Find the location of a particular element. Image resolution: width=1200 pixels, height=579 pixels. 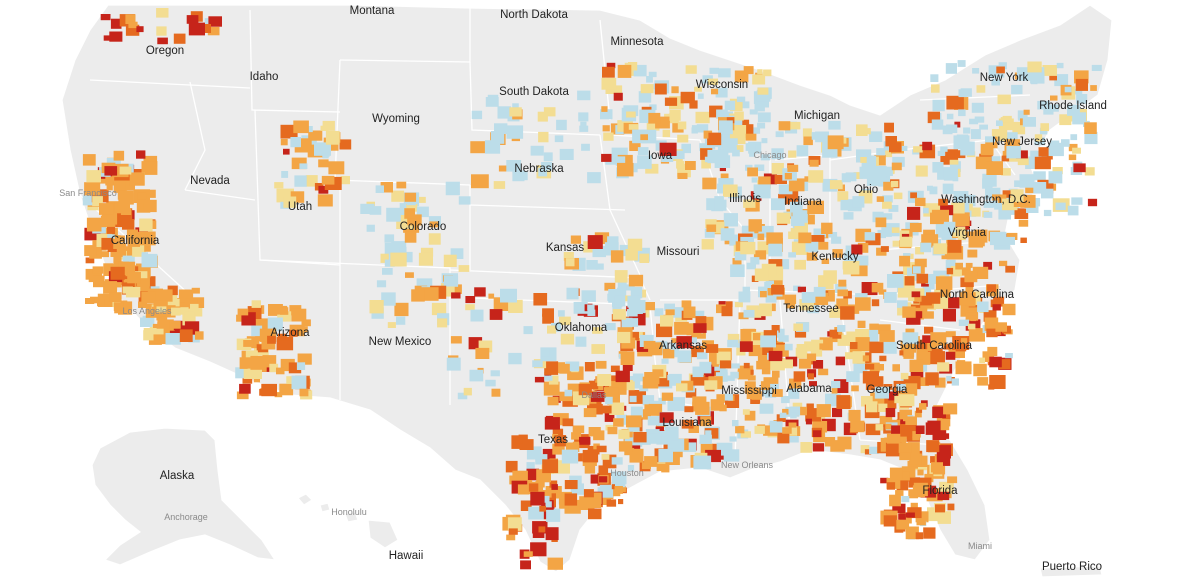

state-label-ohio: Ohio is located at coordinates (866, 190).